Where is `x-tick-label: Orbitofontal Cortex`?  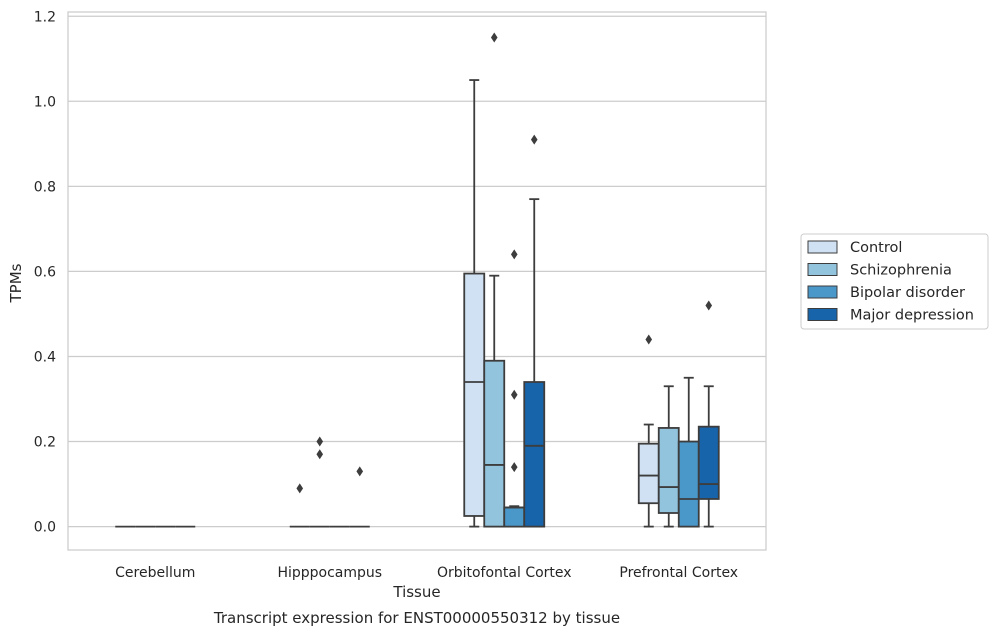 x-tick-label: Orbitofontal Cortex is located at coordinates (504, 573).